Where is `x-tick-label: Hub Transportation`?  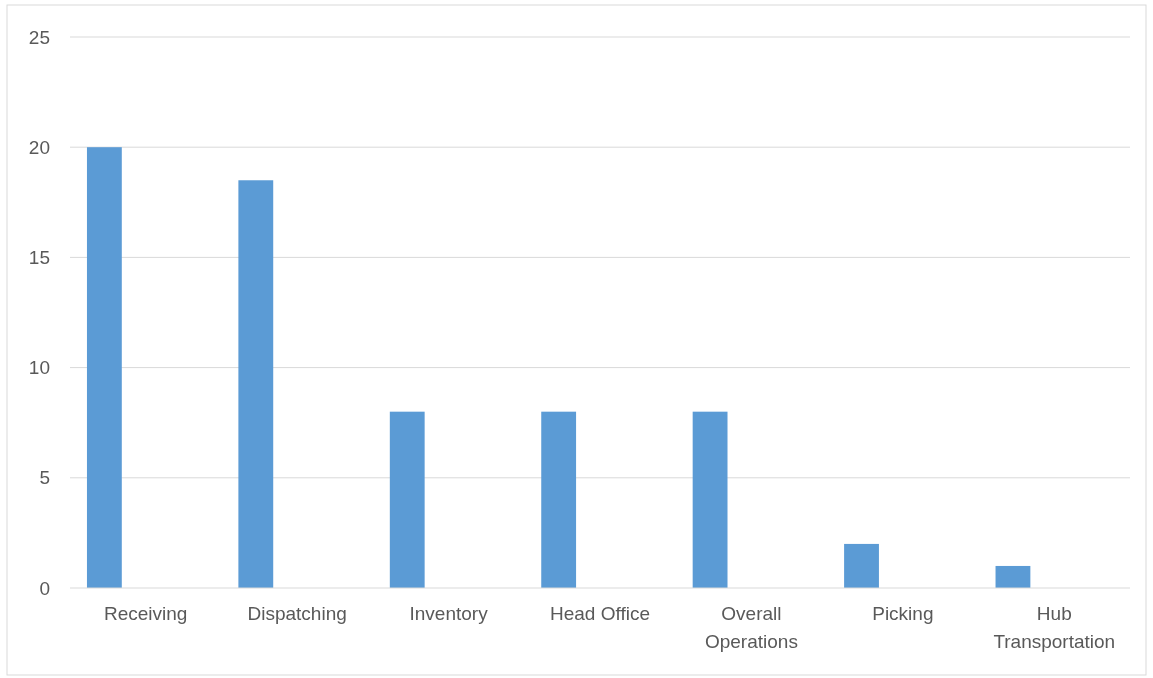
x-tick-label: Hub Transportation is located at coordinates (1054, 627).